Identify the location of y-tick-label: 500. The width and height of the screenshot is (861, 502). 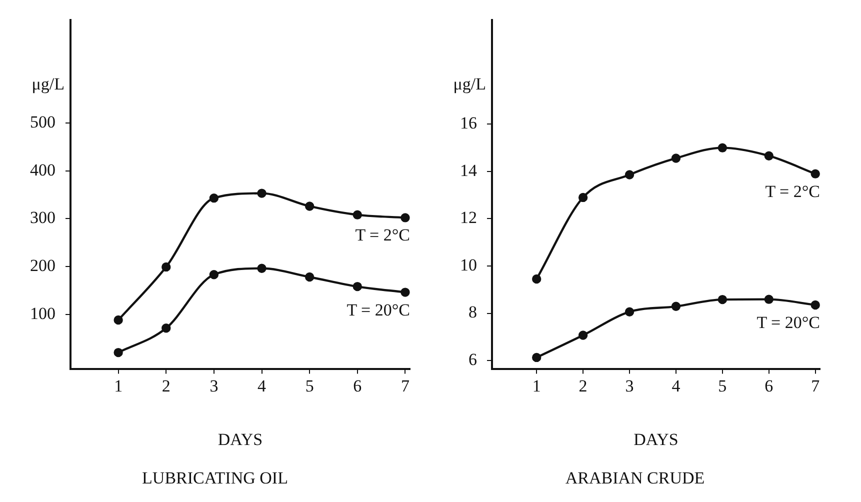
(43, 122).